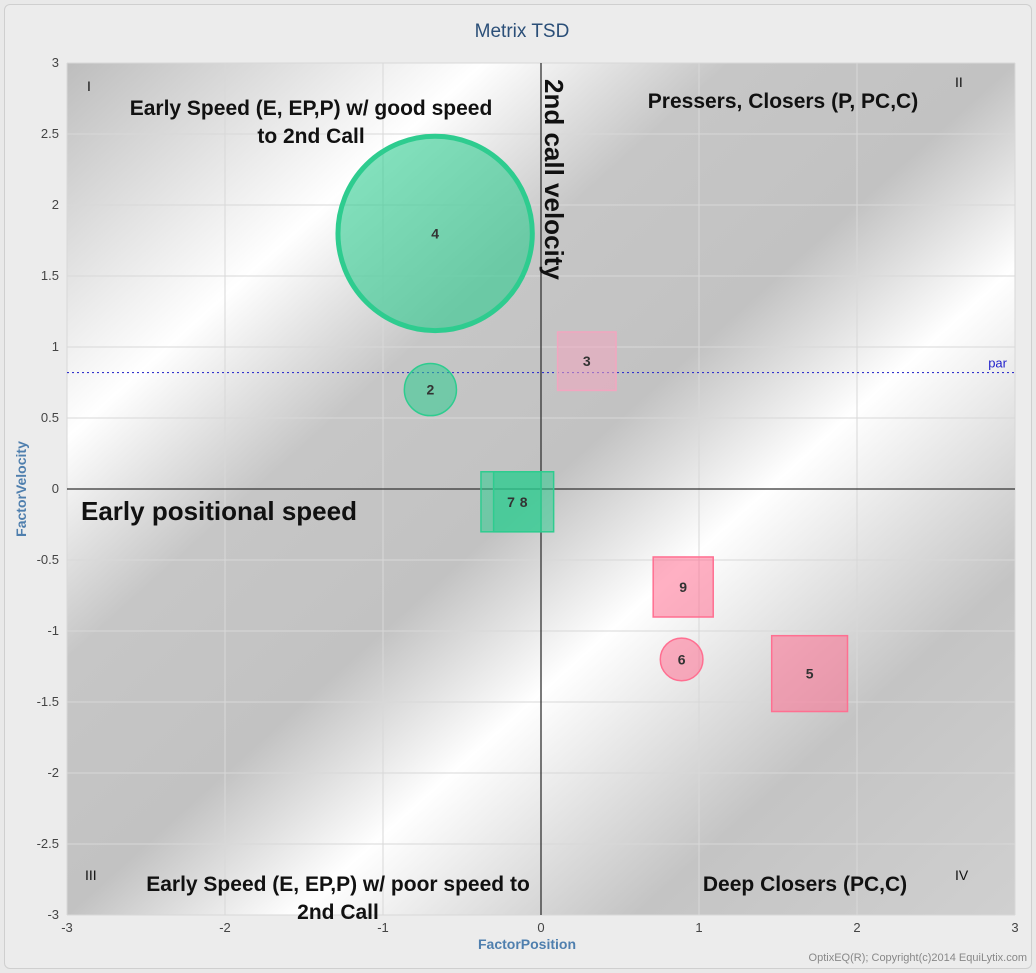 Image resolution: width=1036 pixels, height=973 pixels. I want to click on x-tick-label: -1, so click(383, 927).